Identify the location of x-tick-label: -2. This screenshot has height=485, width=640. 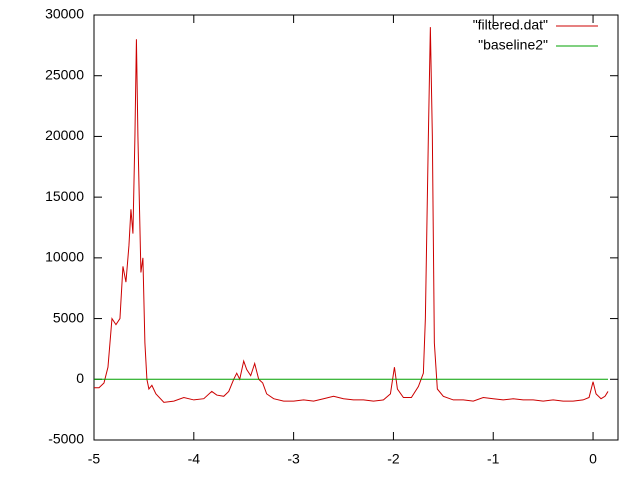
(393, 459).